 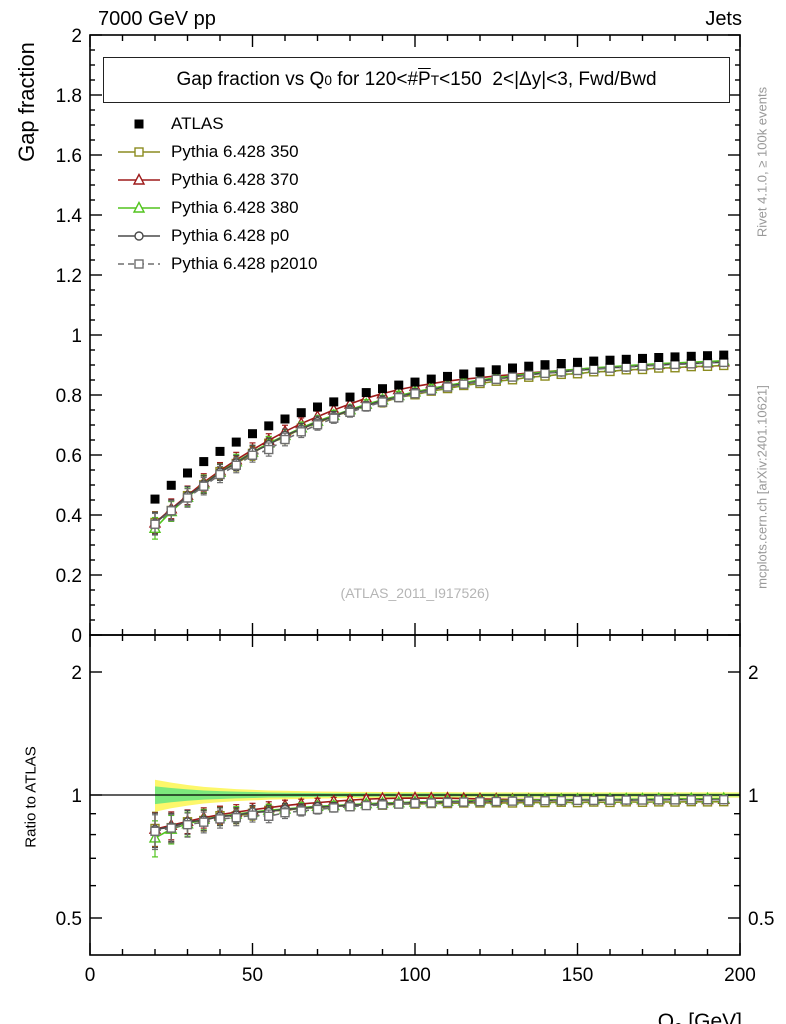 What do you see at coordinates (197, 123) in the screenshot?
I see `legend-label: ATLAS` at bounding box center [197, 123].